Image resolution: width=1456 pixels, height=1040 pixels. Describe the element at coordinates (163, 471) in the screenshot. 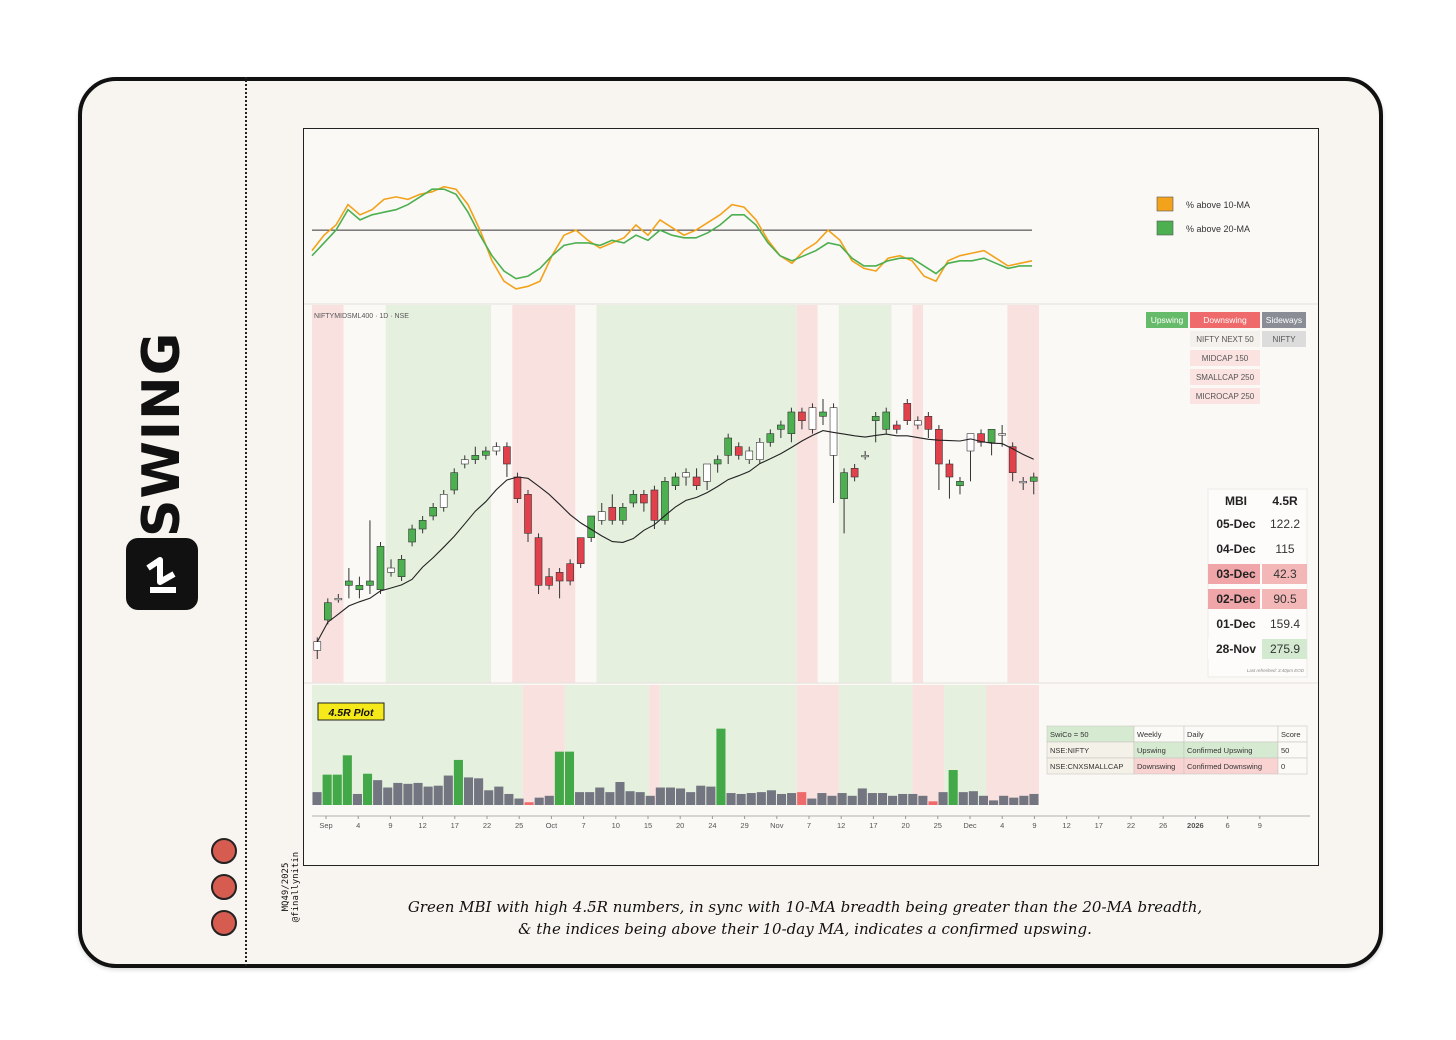

I see `brand: SWING` at that location.